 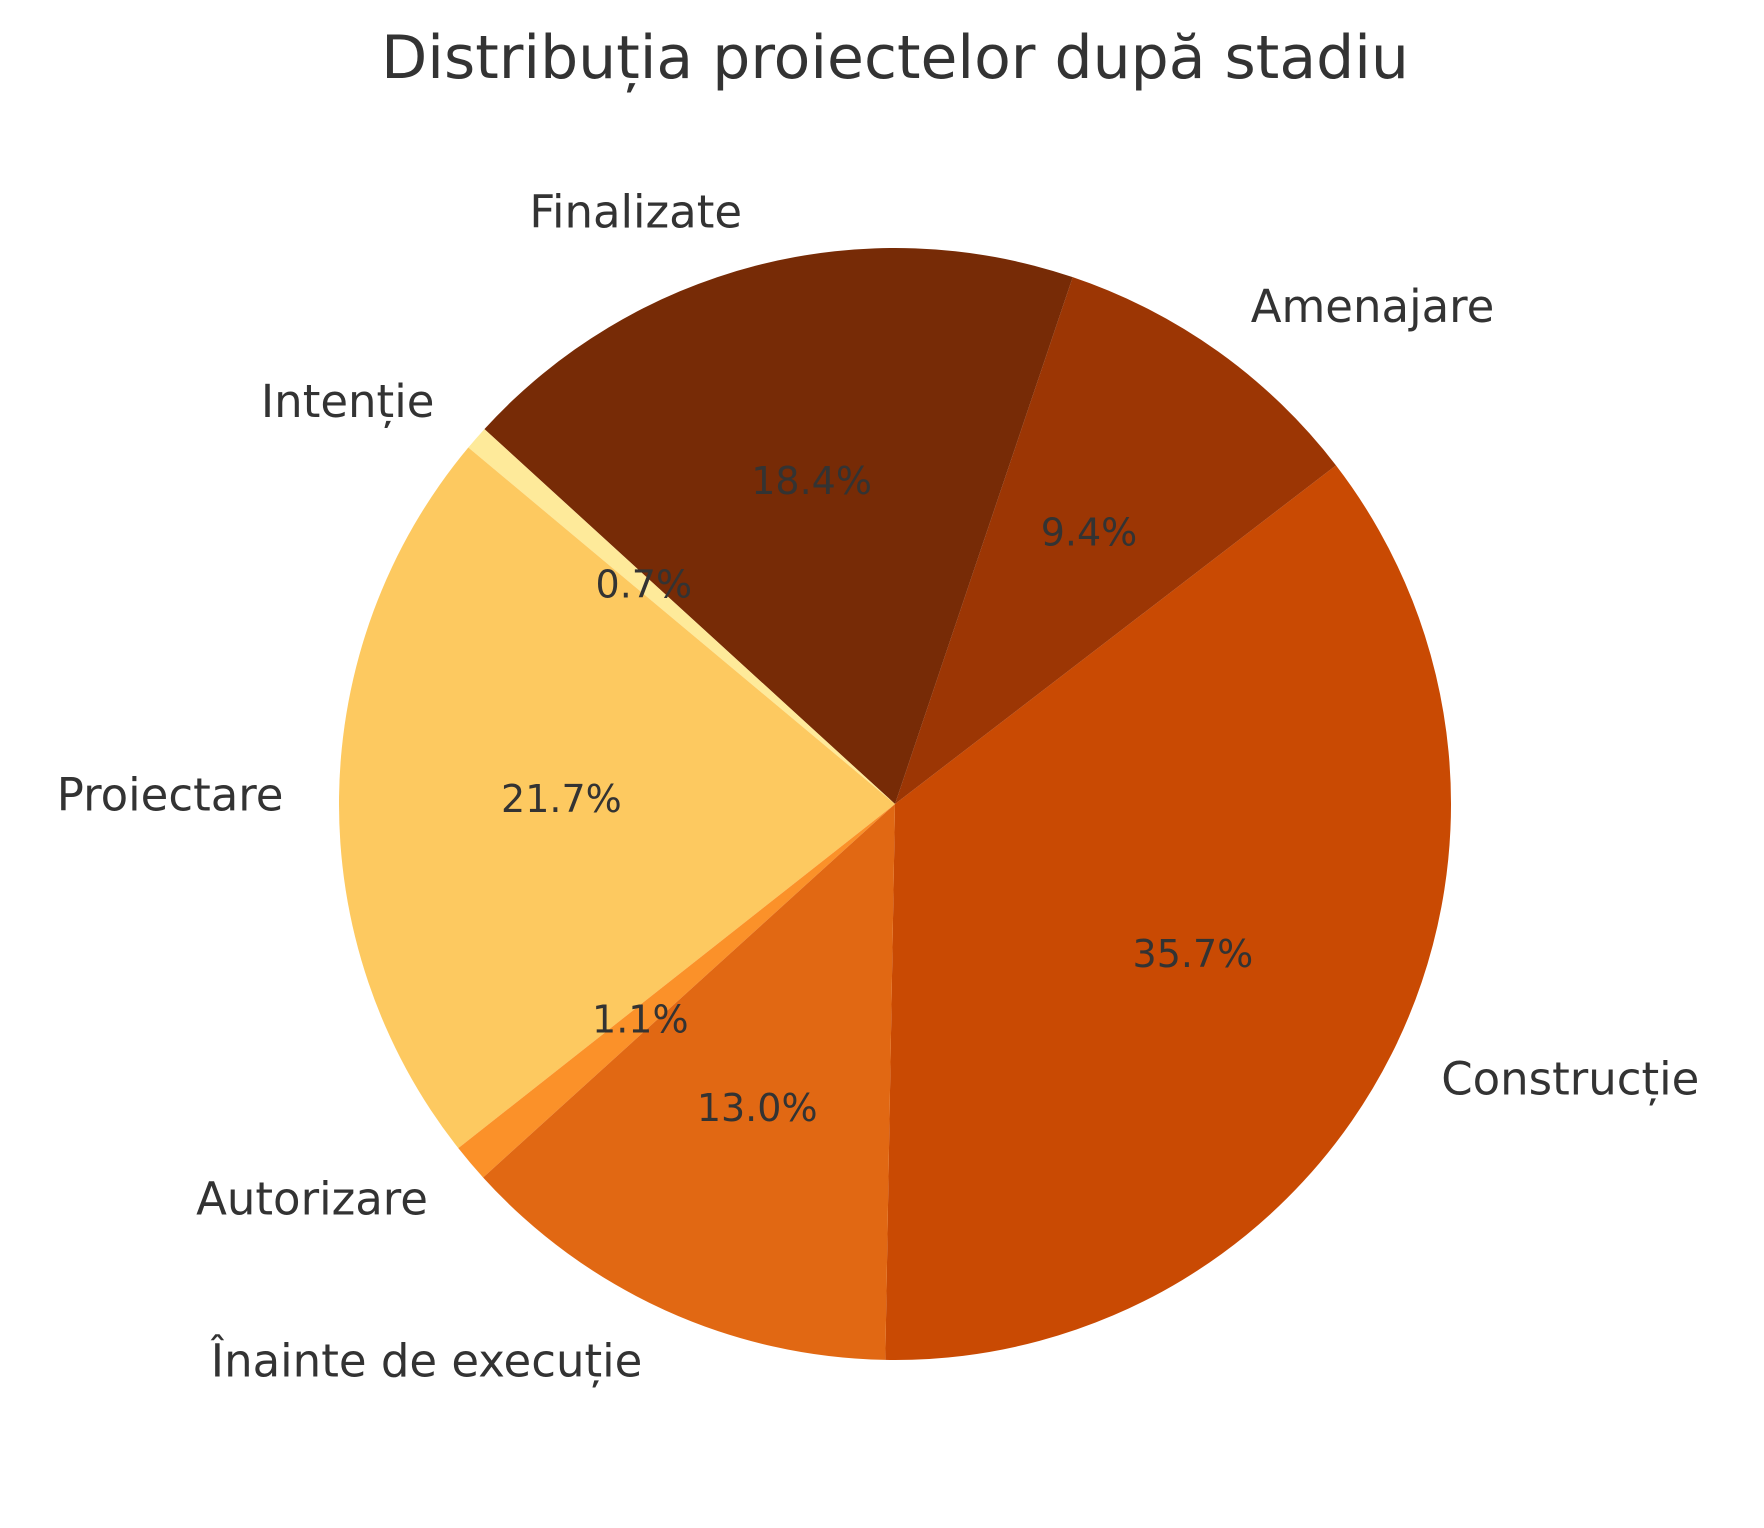 I want to click on percent-label-finalizate: 18.4%, so click(x=811, y=481).